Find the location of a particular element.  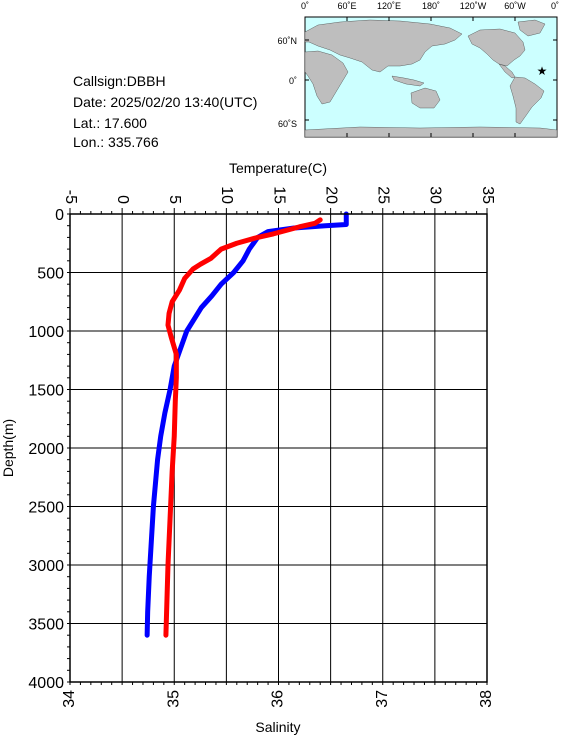

depth-tick-label: 4000 is located at coordinates (46, 683).